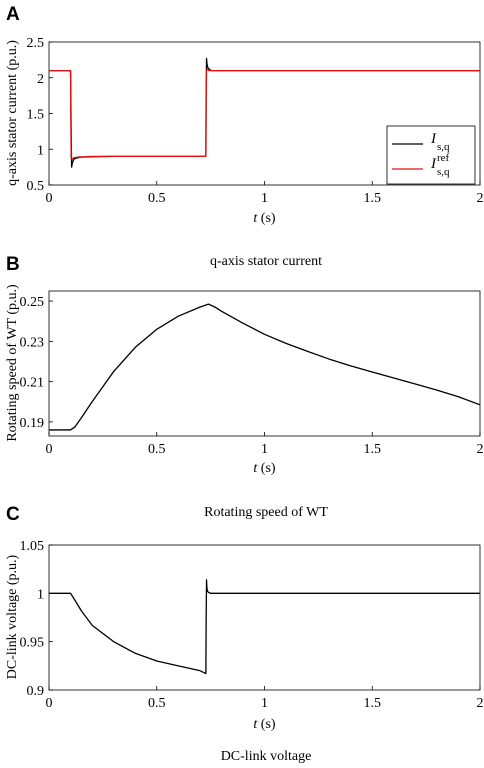 The width and height of the screenshot is (484, 768). I want to click on panel-letter: A, so click(13, 14).